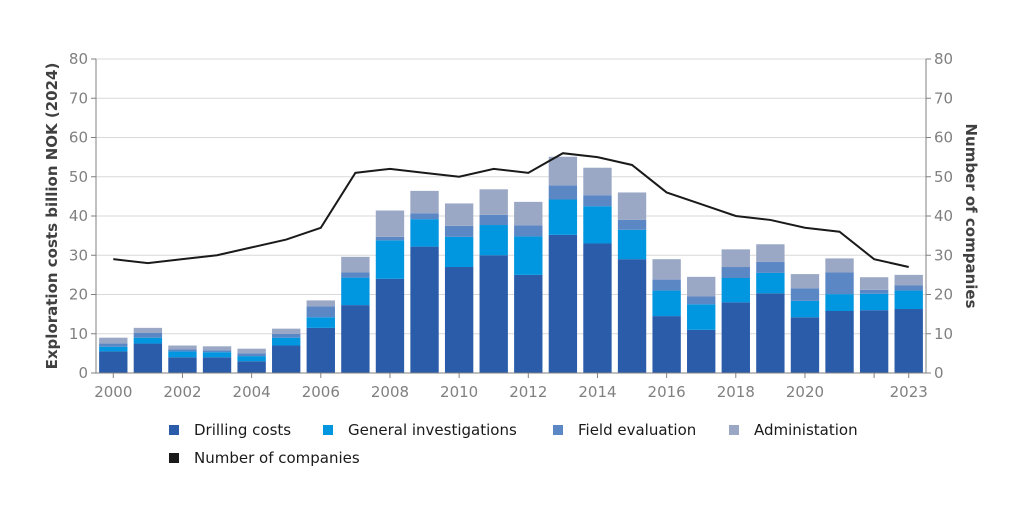  Describe the element at coordinates (806, 430) in the screenshot. I see `legend-label-administation: Administation` at that location.